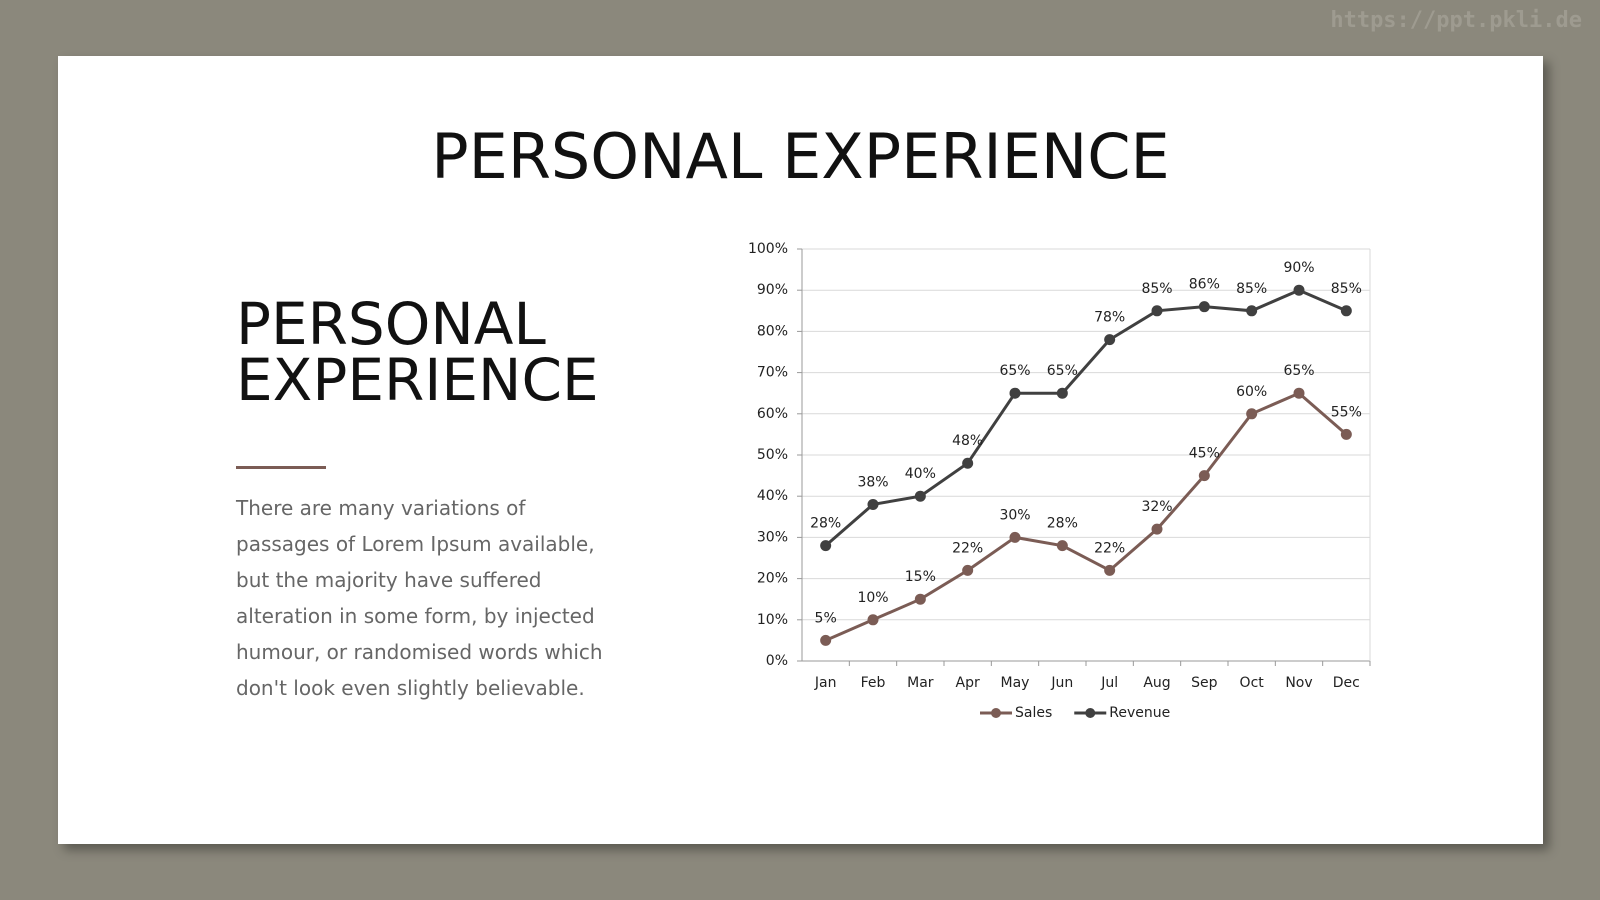  I want to click on y-tick-label: 100%, so click(768, 249).